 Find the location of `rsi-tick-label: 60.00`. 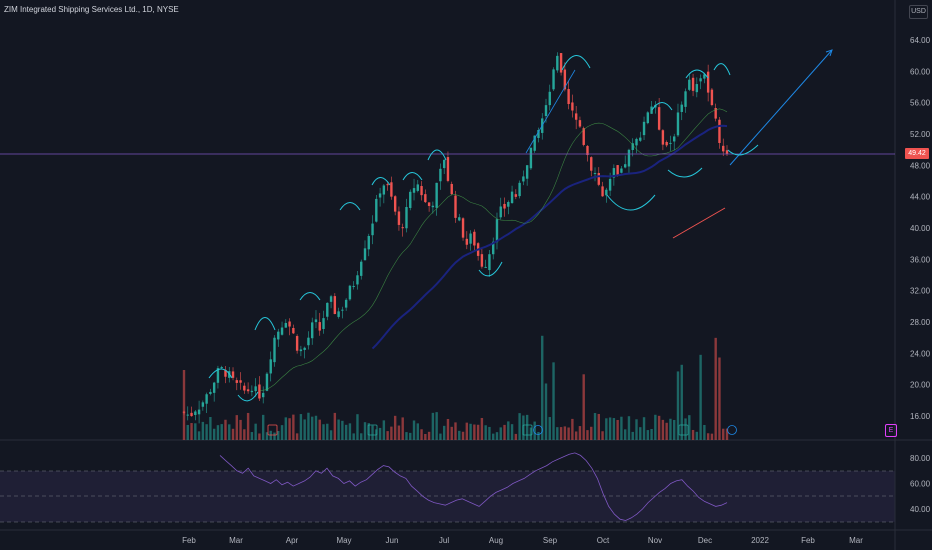

rsi-tick-label: 60.00 is located at coordinates (920, 484).